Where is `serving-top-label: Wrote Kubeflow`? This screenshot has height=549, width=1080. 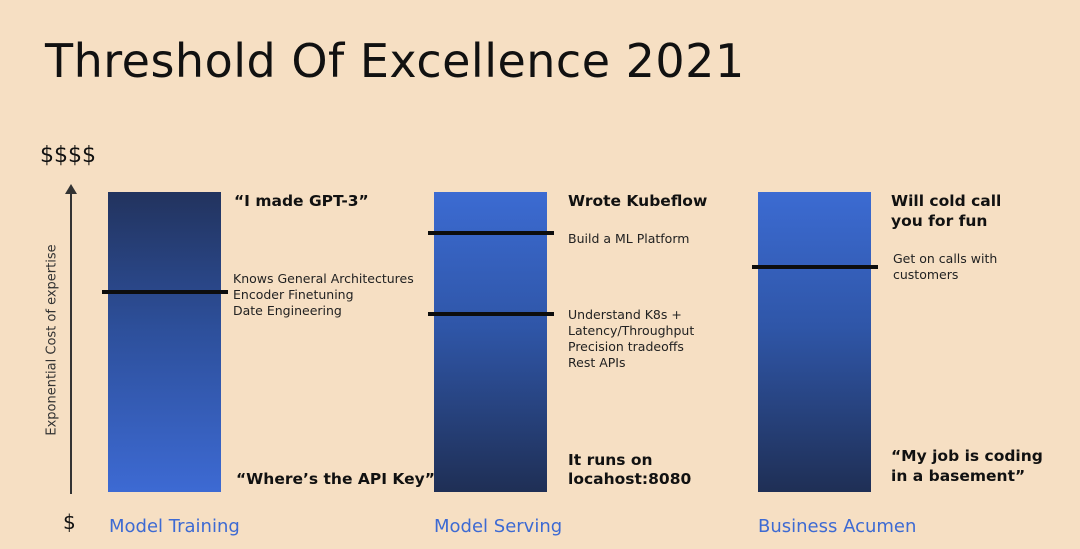
serving-top-label: Wrote Kubeflow is located at coordinates (638, 201).